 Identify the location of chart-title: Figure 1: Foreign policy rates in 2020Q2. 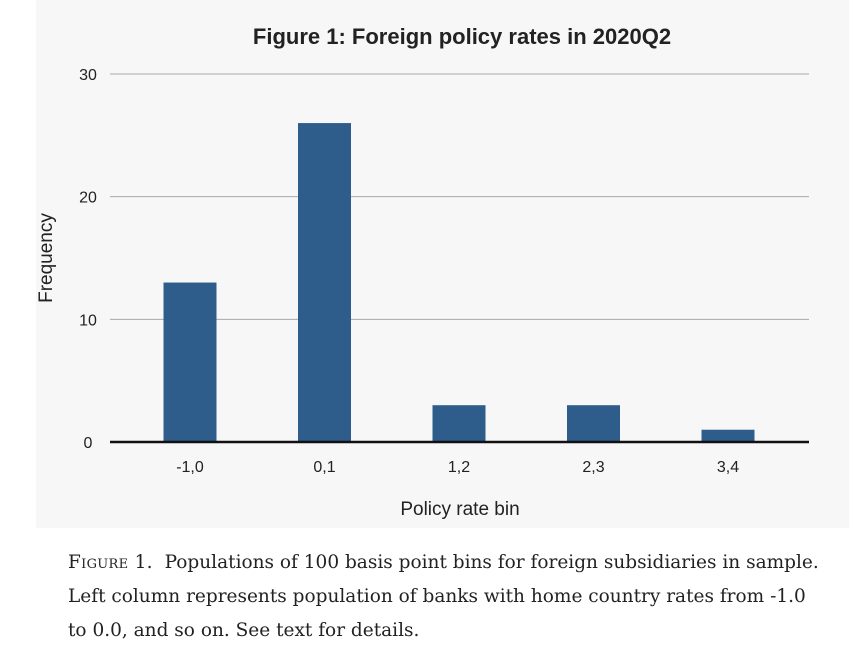
(462, 36).